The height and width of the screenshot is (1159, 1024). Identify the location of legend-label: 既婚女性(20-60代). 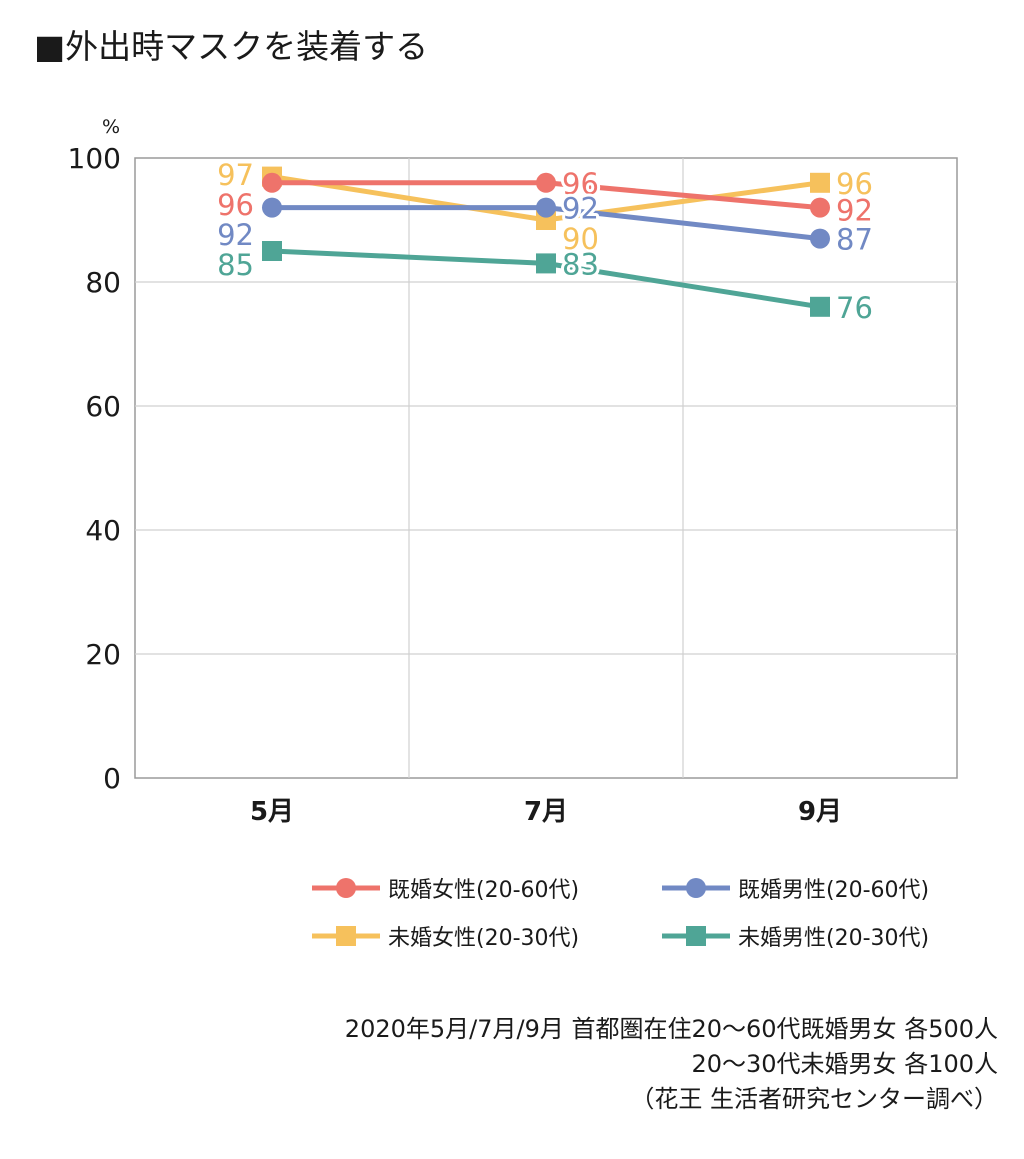
(484, 890).